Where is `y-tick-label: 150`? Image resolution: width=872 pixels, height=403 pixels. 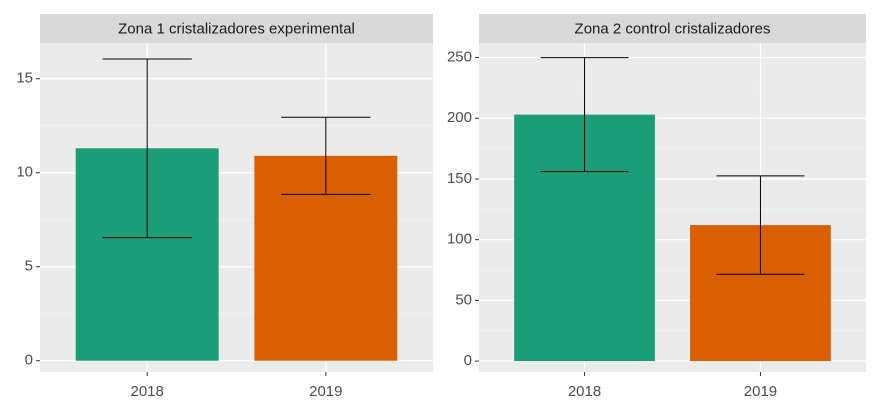 y-tick-label: 150 is located at coordinates (459, 178).